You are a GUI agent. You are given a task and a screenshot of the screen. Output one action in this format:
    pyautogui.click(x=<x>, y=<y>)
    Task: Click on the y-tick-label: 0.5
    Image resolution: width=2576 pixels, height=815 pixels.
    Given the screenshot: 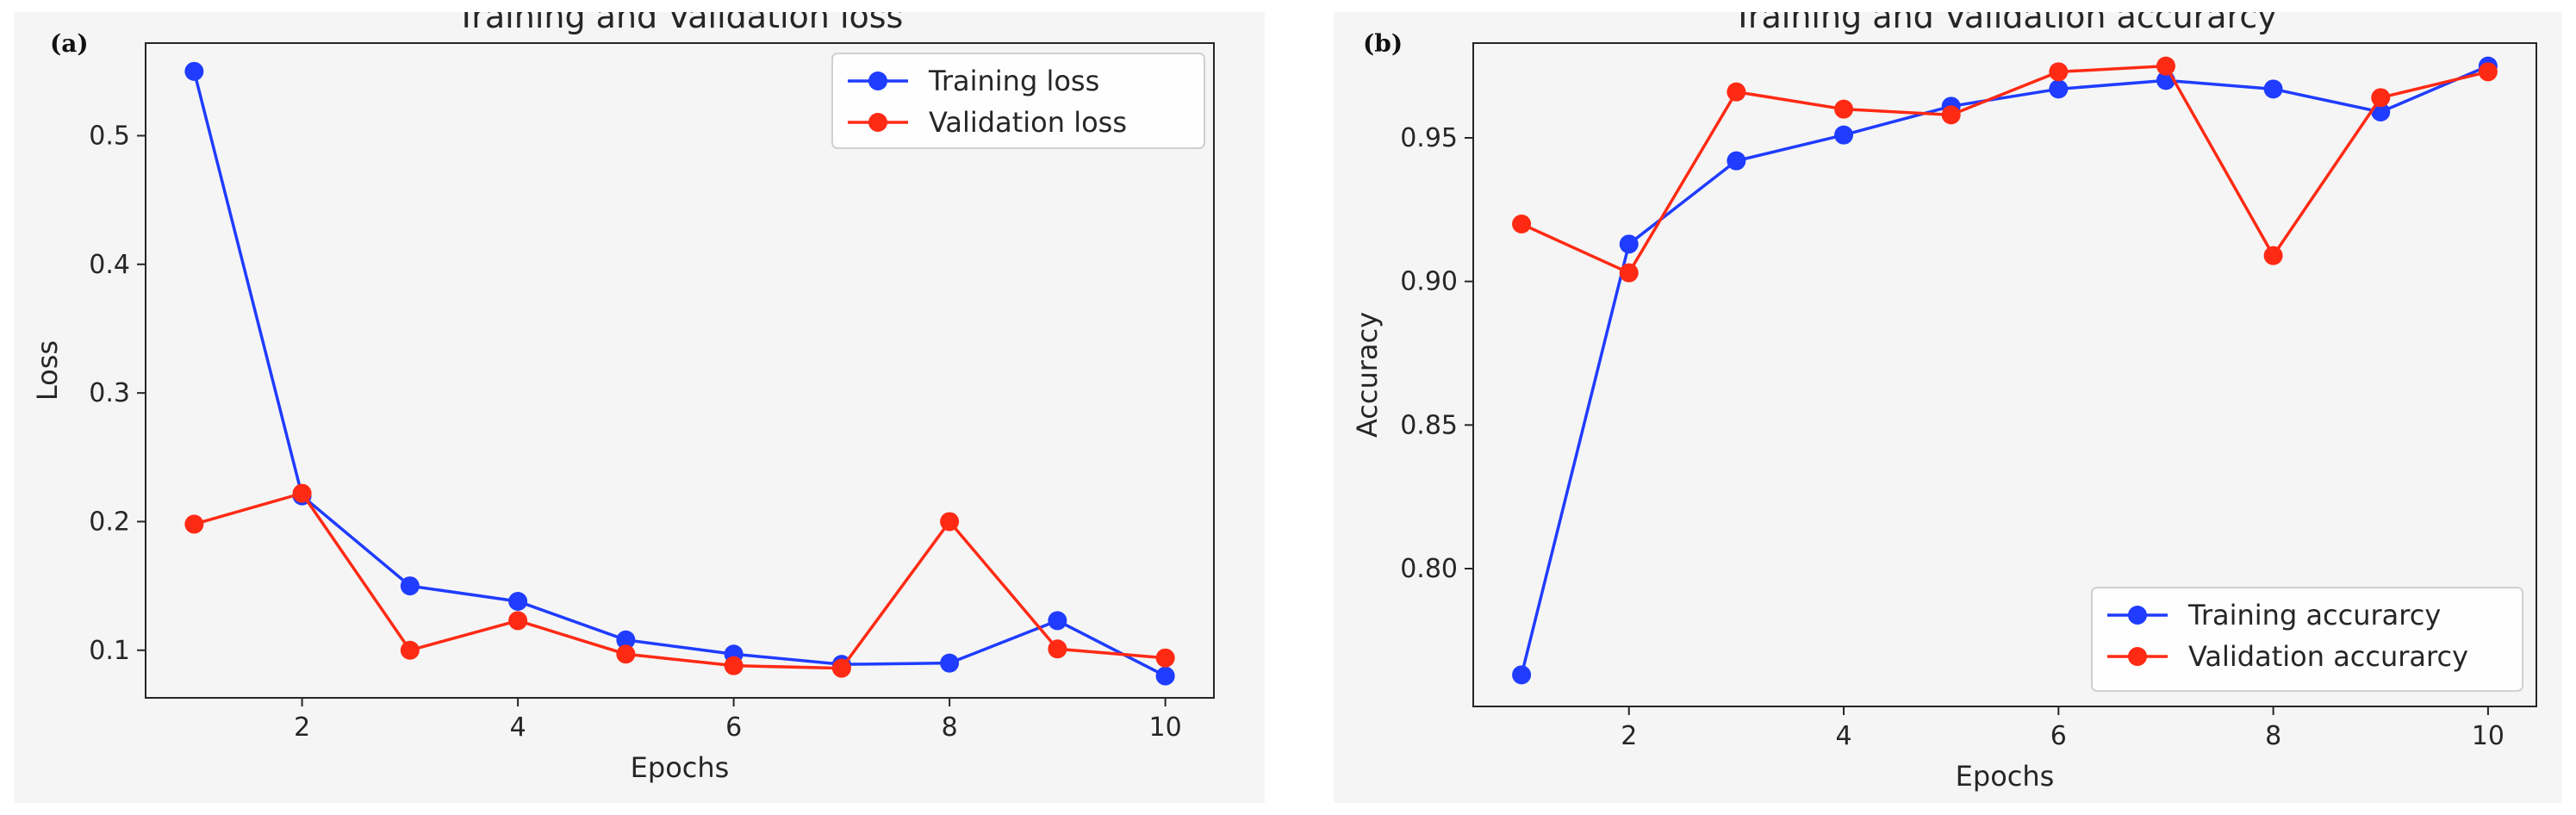 What is the action you would take?
    pyautogui.click(x=110, y=136)
    